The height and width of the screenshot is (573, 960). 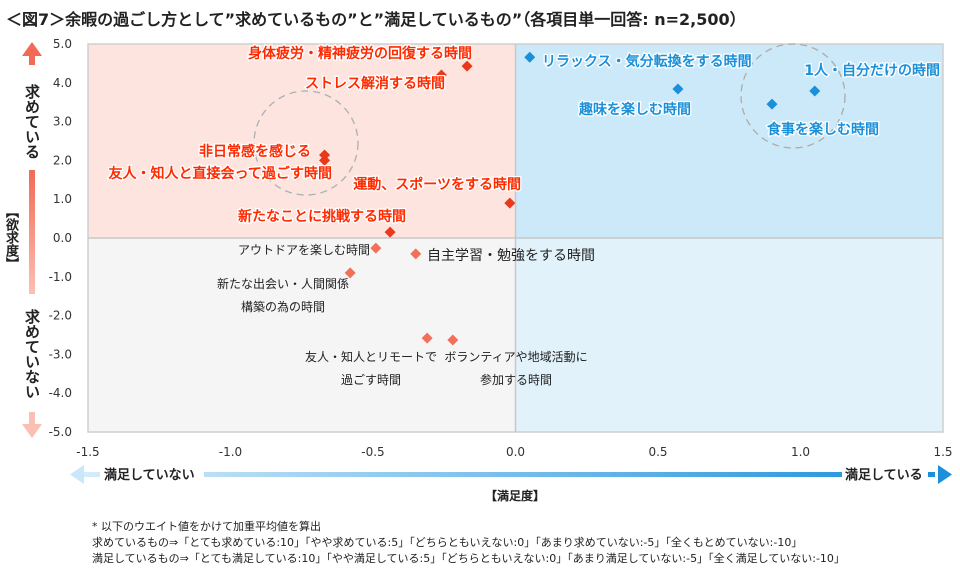 What do you see at coordinates (255, 151) in the screenshot?
I see `data-point-label: 非日常感を感じる` at bounding box center [255, 151].